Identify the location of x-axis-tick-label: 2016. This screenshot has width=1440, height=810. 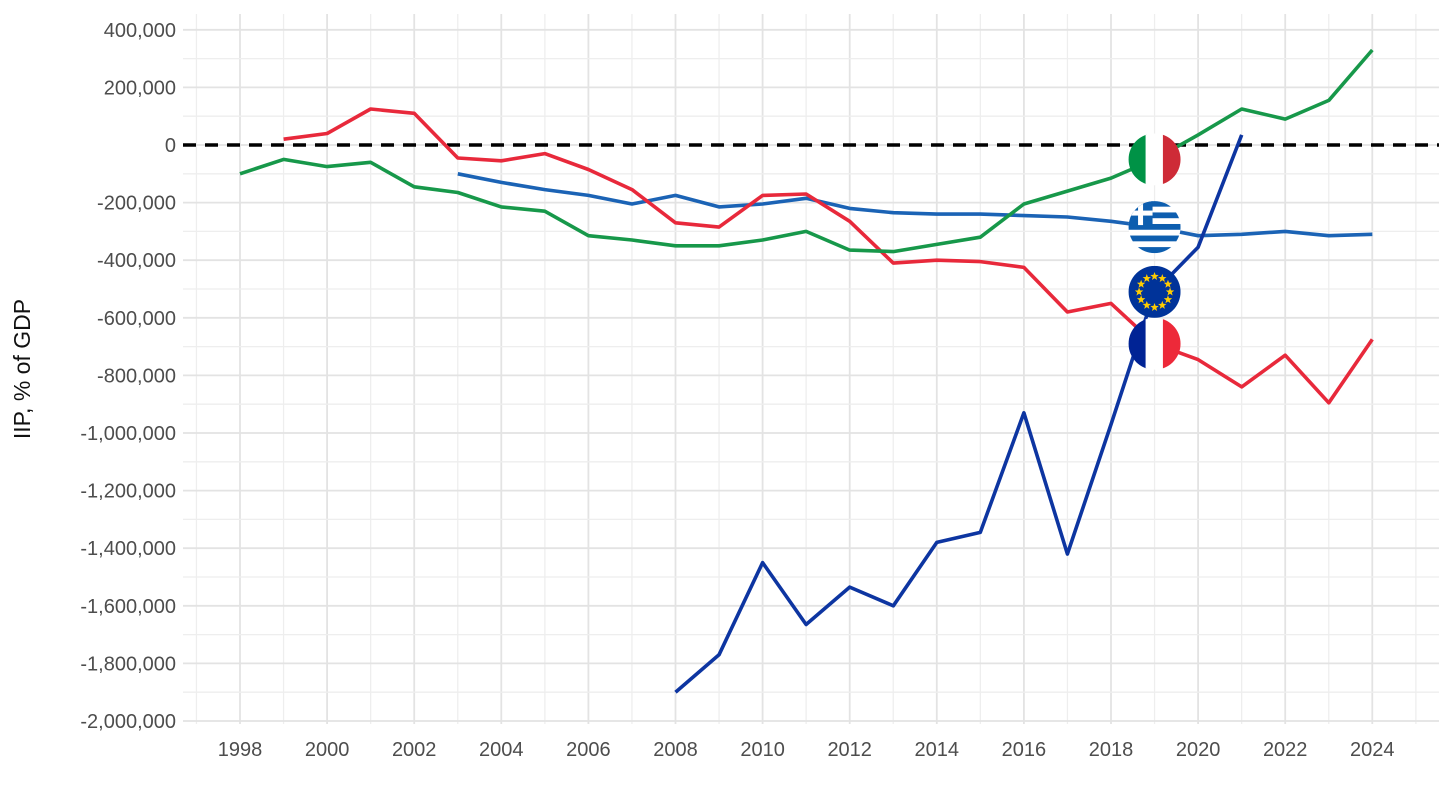
(1024, 750).